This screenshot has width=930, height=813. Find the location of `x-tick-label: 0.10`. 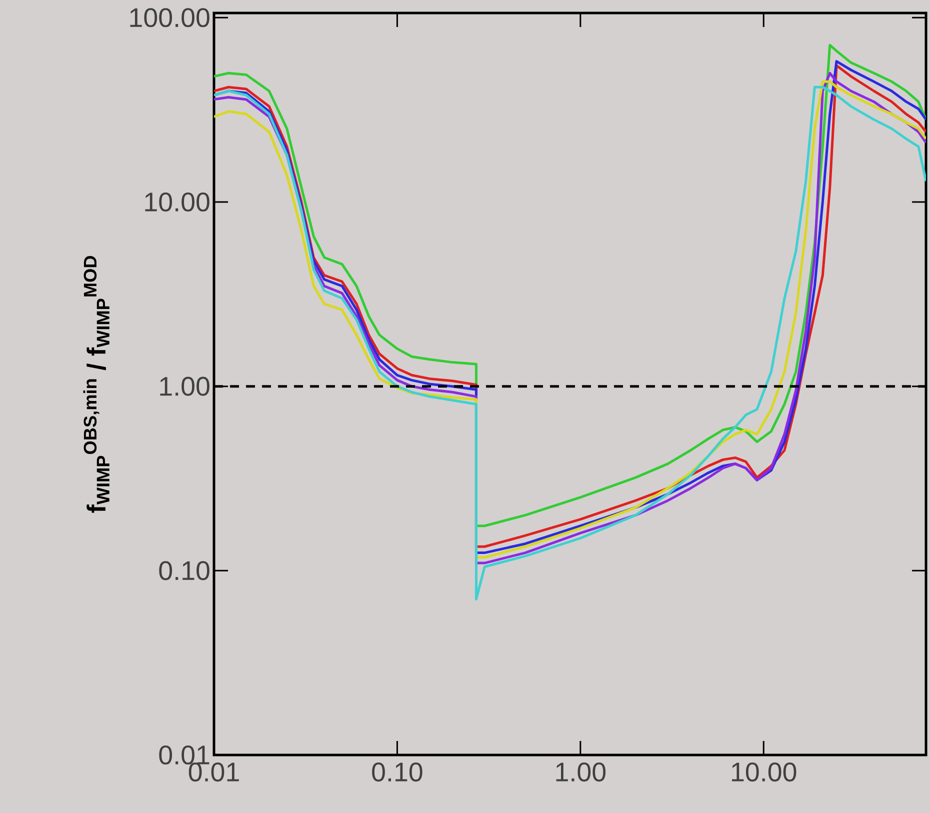

x-tick-label: 0.10 is located at coordinates (397, 772).